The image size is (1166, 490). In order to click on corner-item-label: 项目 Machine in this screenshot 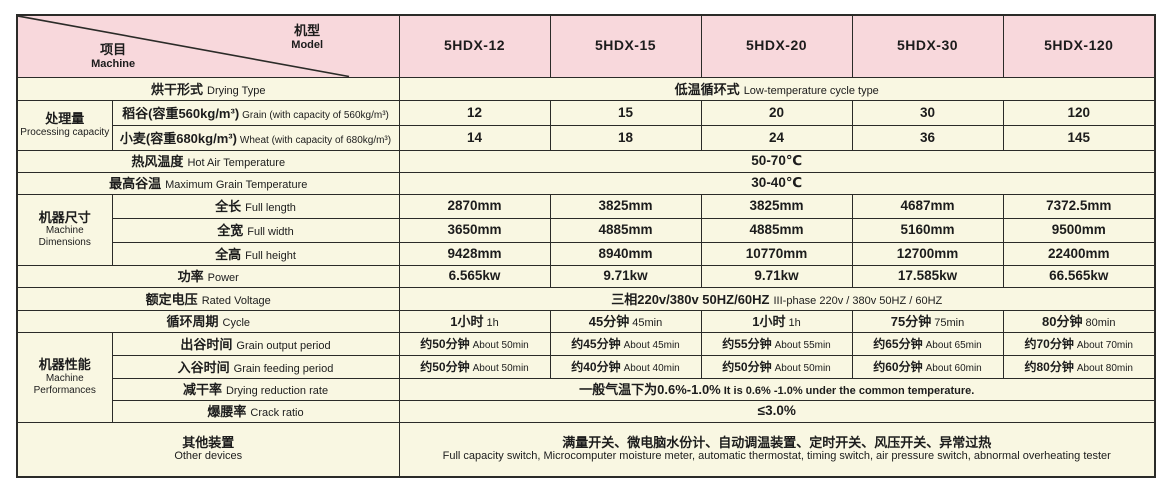, I will do `click(112, 57)`.